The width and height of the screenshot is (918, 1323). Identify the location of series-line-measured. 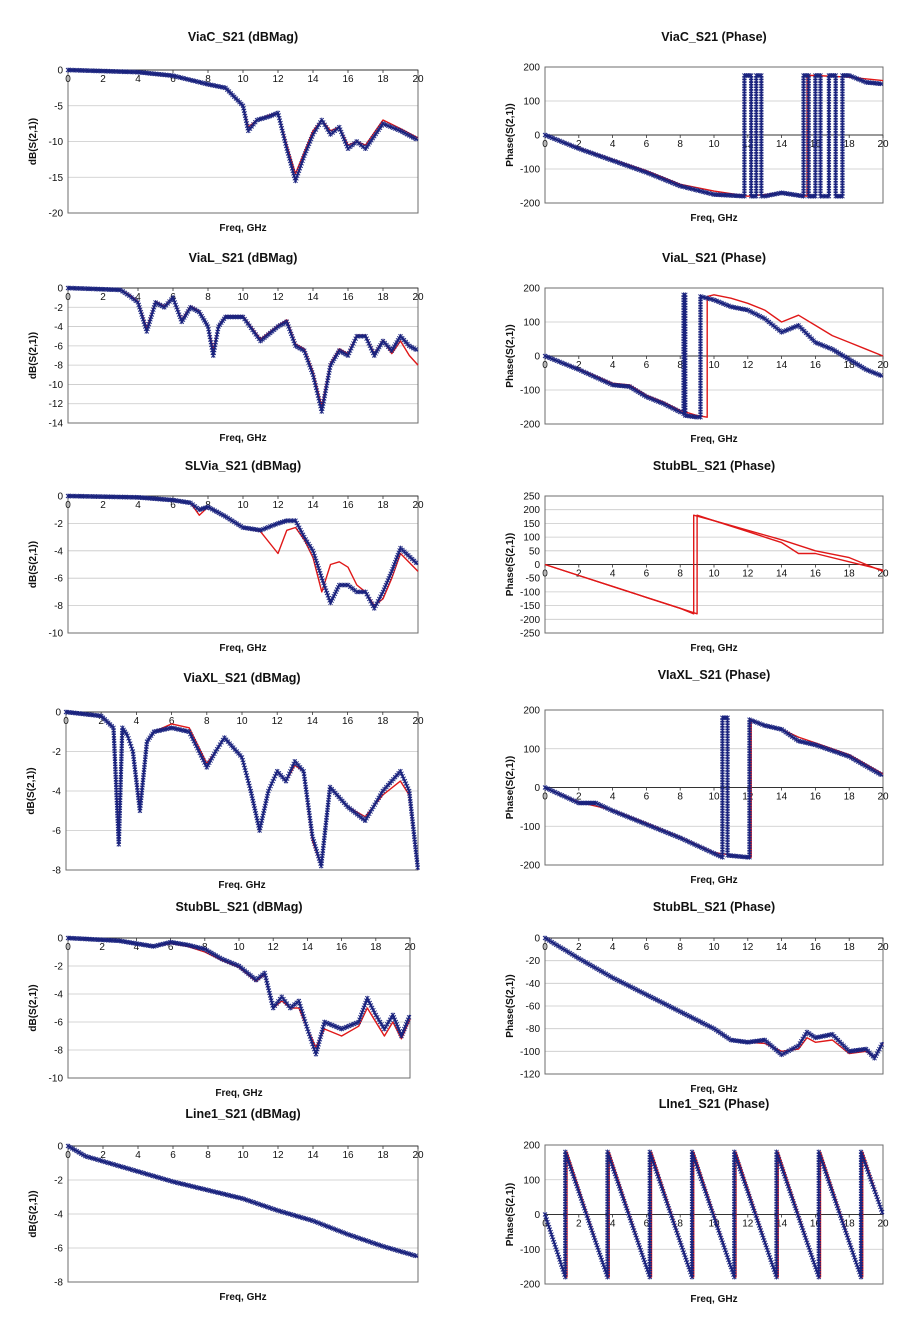
(239, 996).